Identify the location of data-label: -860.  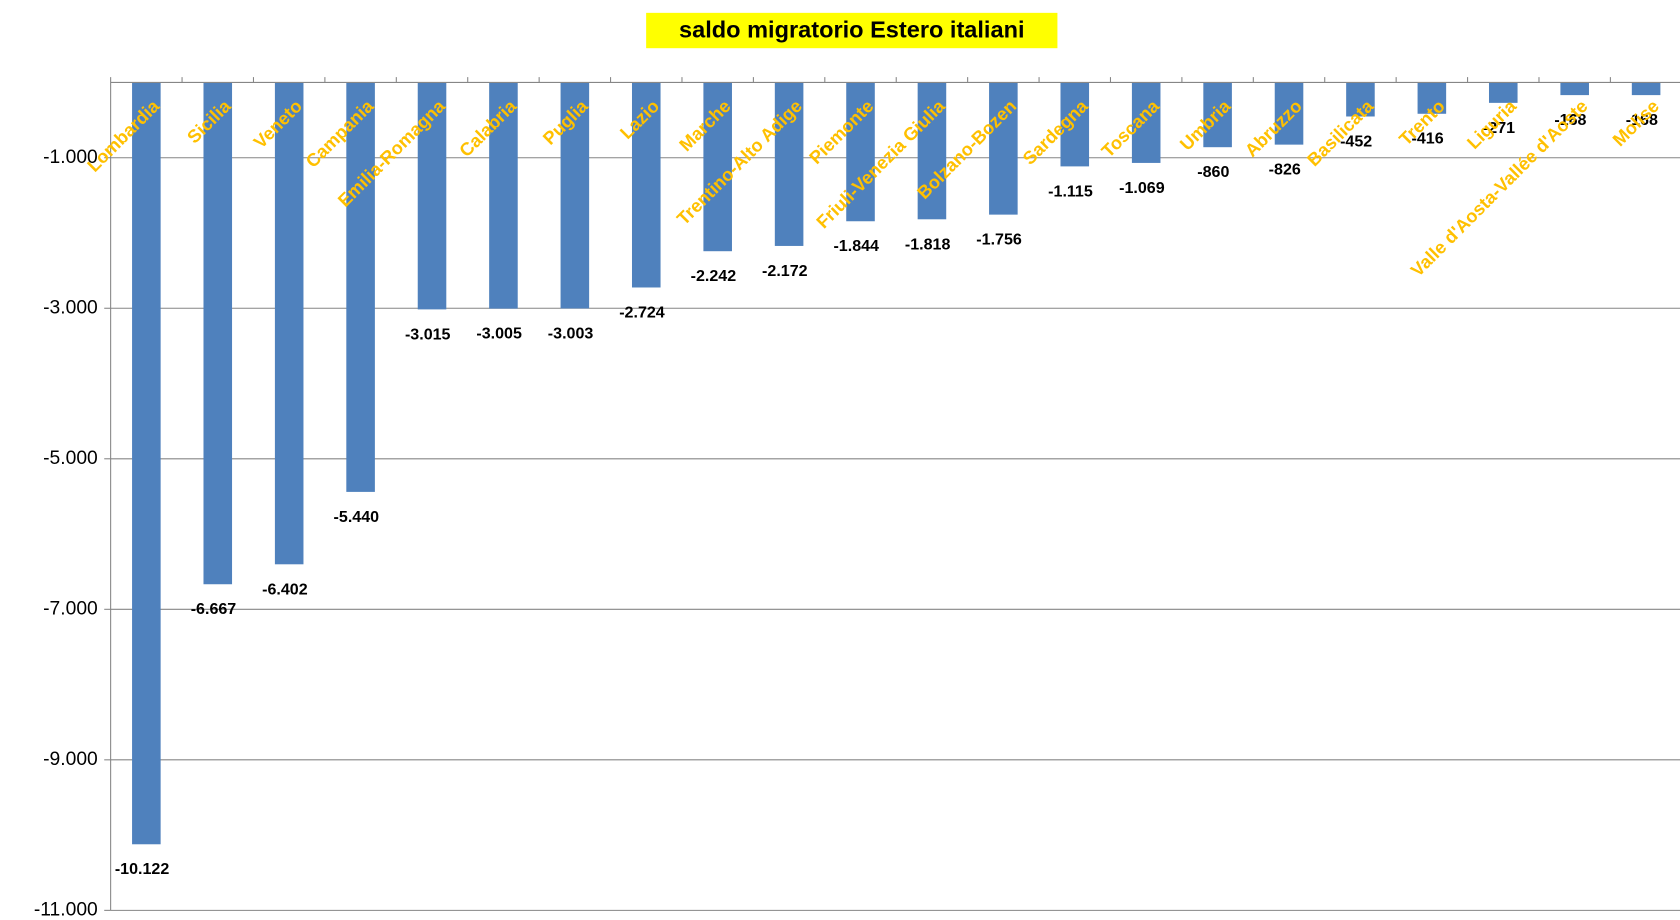
(1213, 172).